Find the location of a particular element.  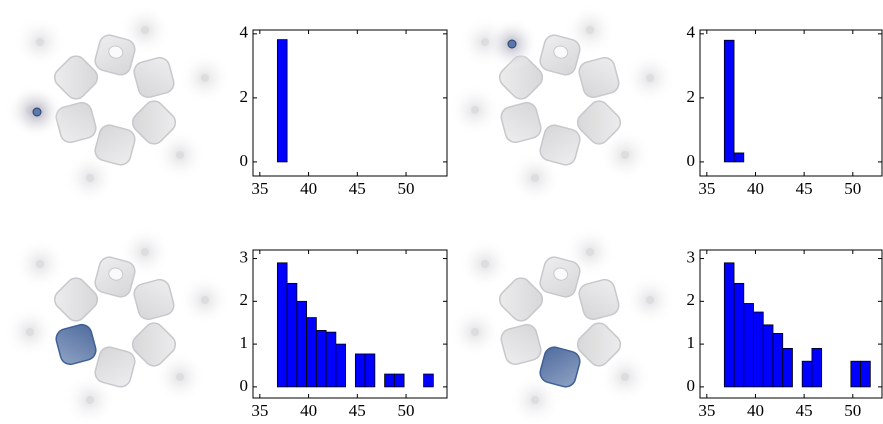

y-tick-label: 3 is located at coordinates (244, 256).